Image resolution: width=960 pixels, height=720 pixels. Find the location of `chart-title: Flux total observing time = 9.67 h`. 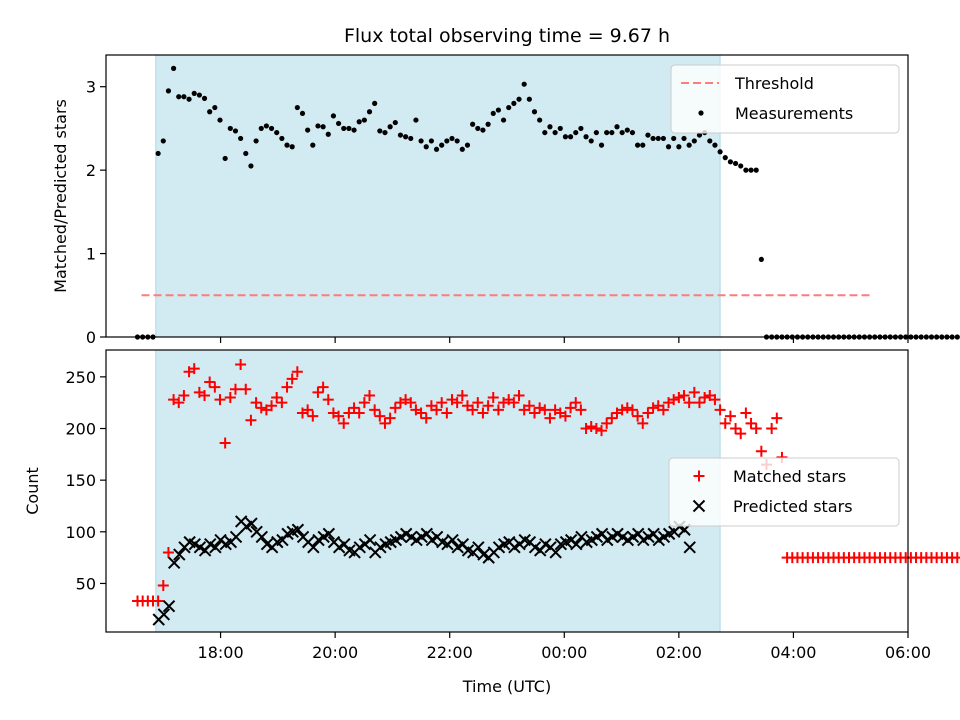

chart-title: Flux total observing time = 9.67 h is located at coordinates (507, 36).